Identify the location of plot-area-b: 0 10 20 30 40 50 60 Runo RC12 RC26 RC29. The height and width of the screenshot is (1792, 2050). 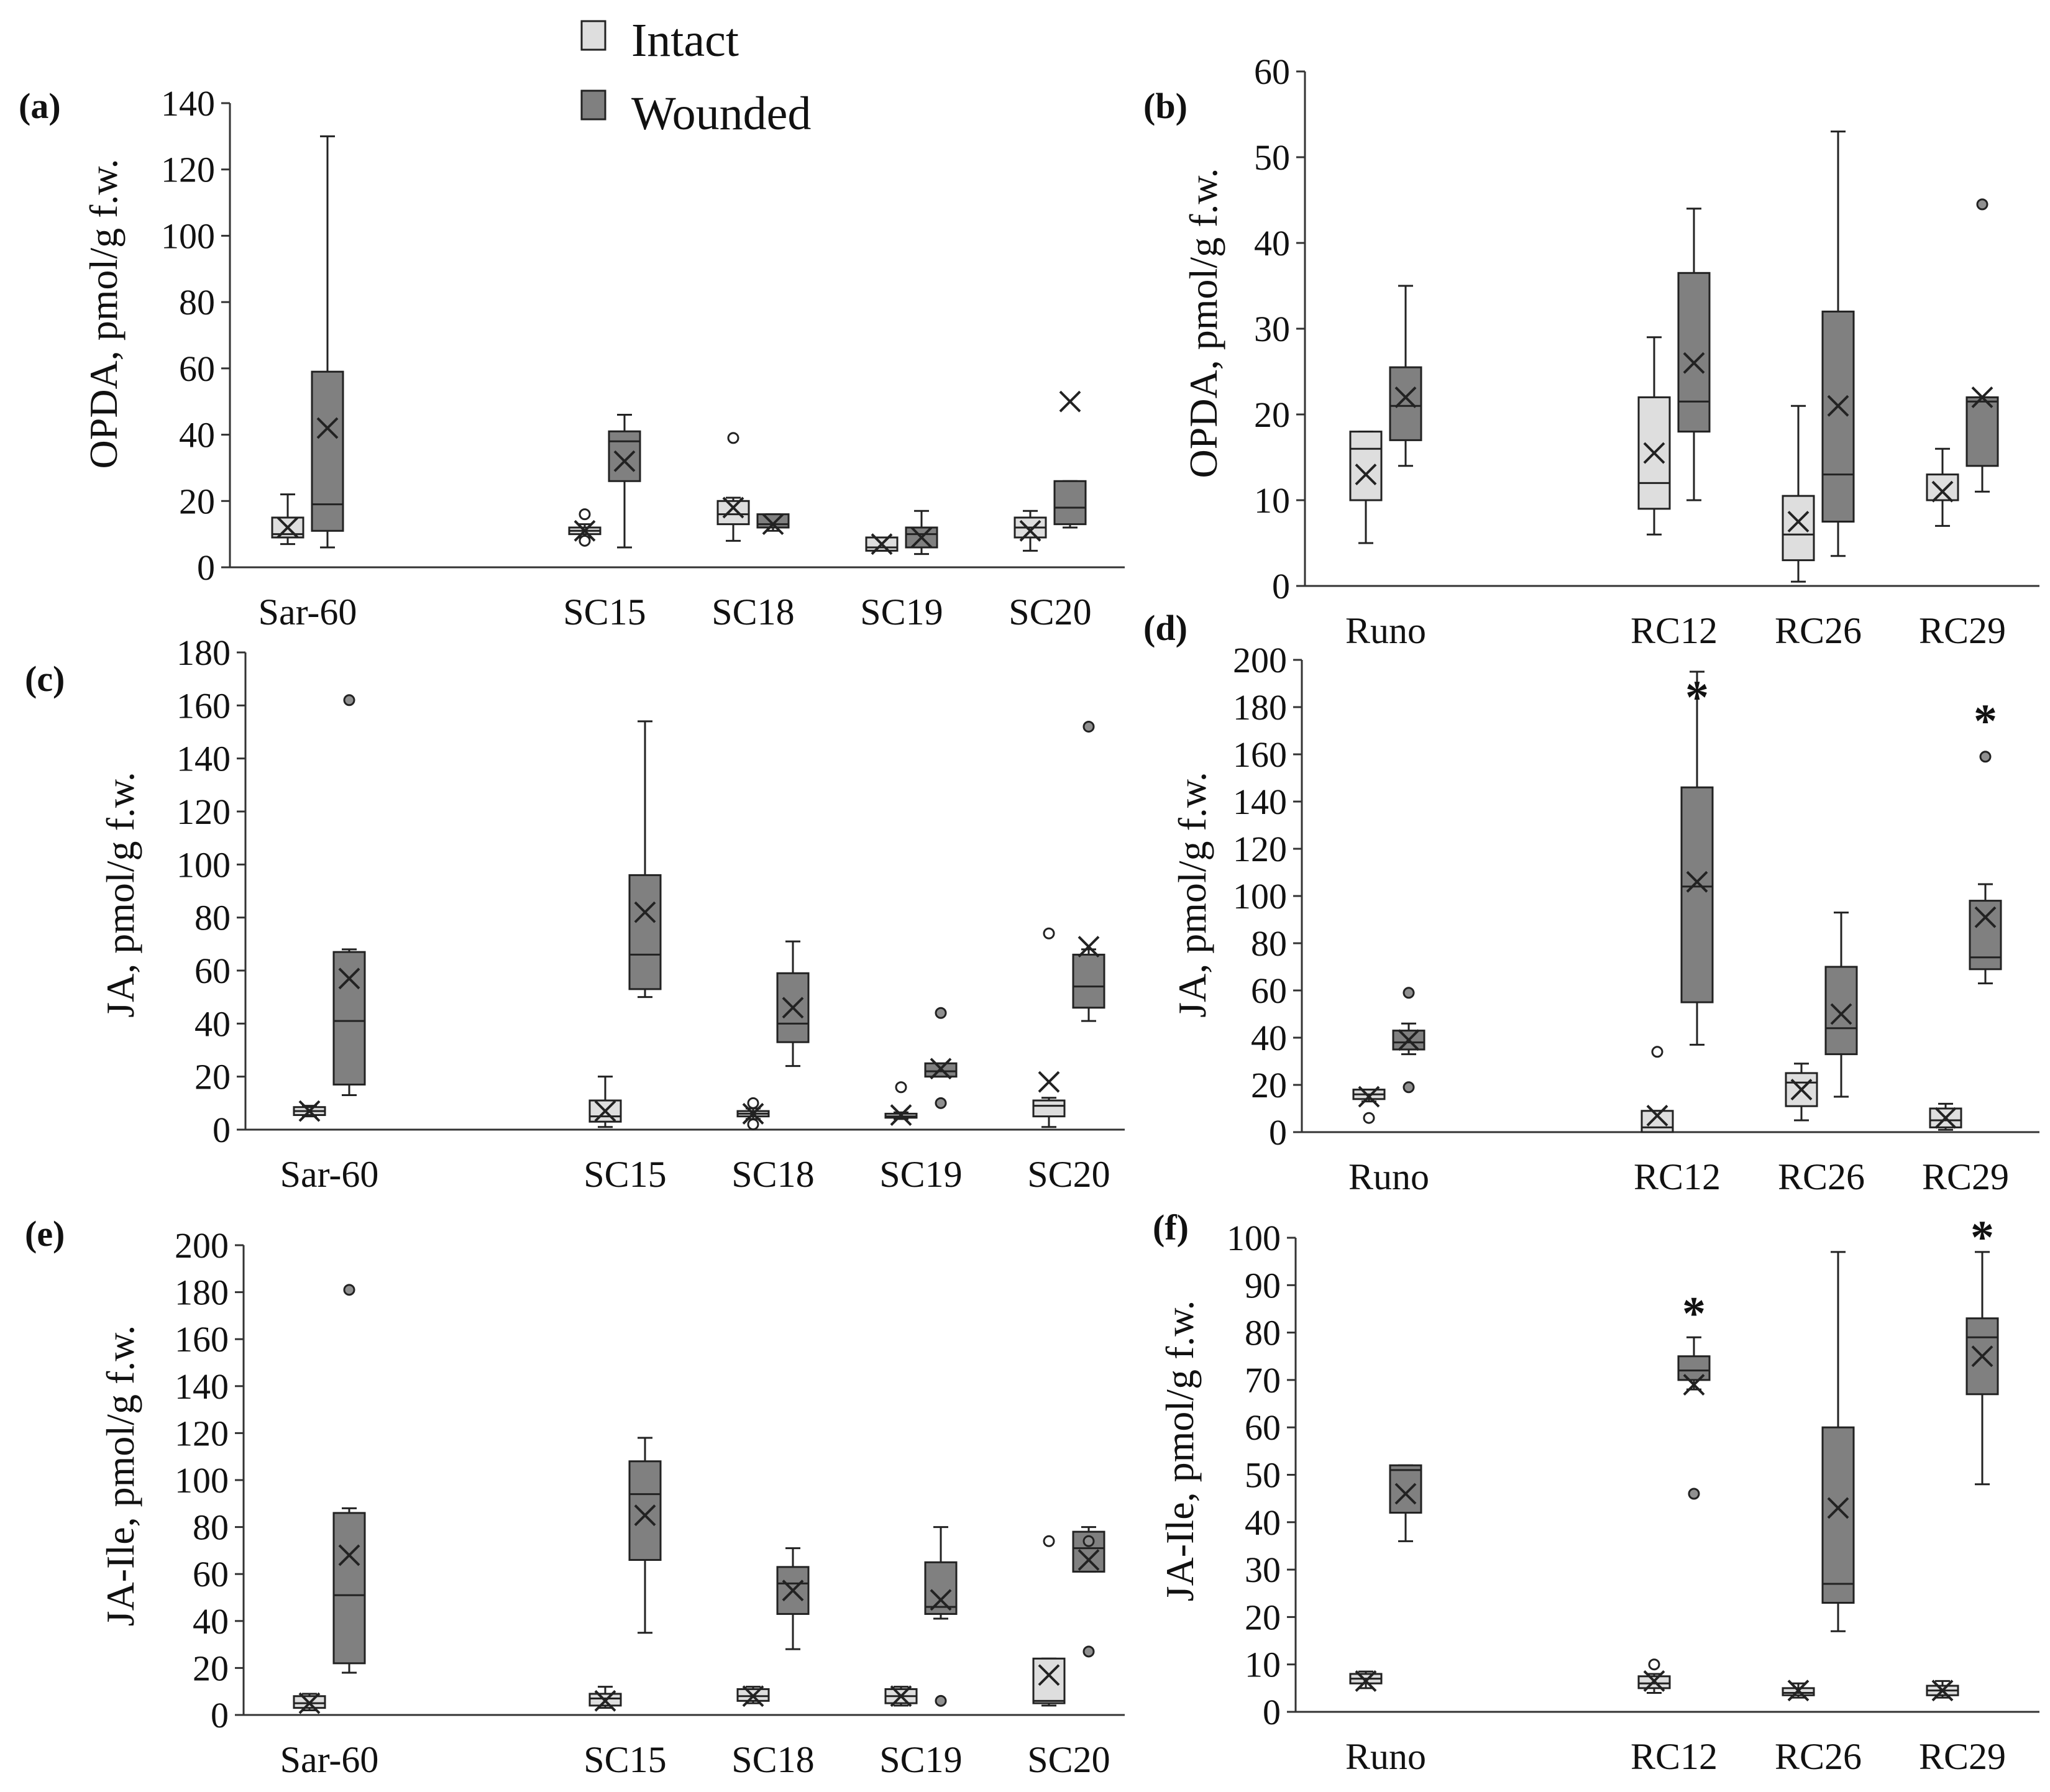
(1646, 351).